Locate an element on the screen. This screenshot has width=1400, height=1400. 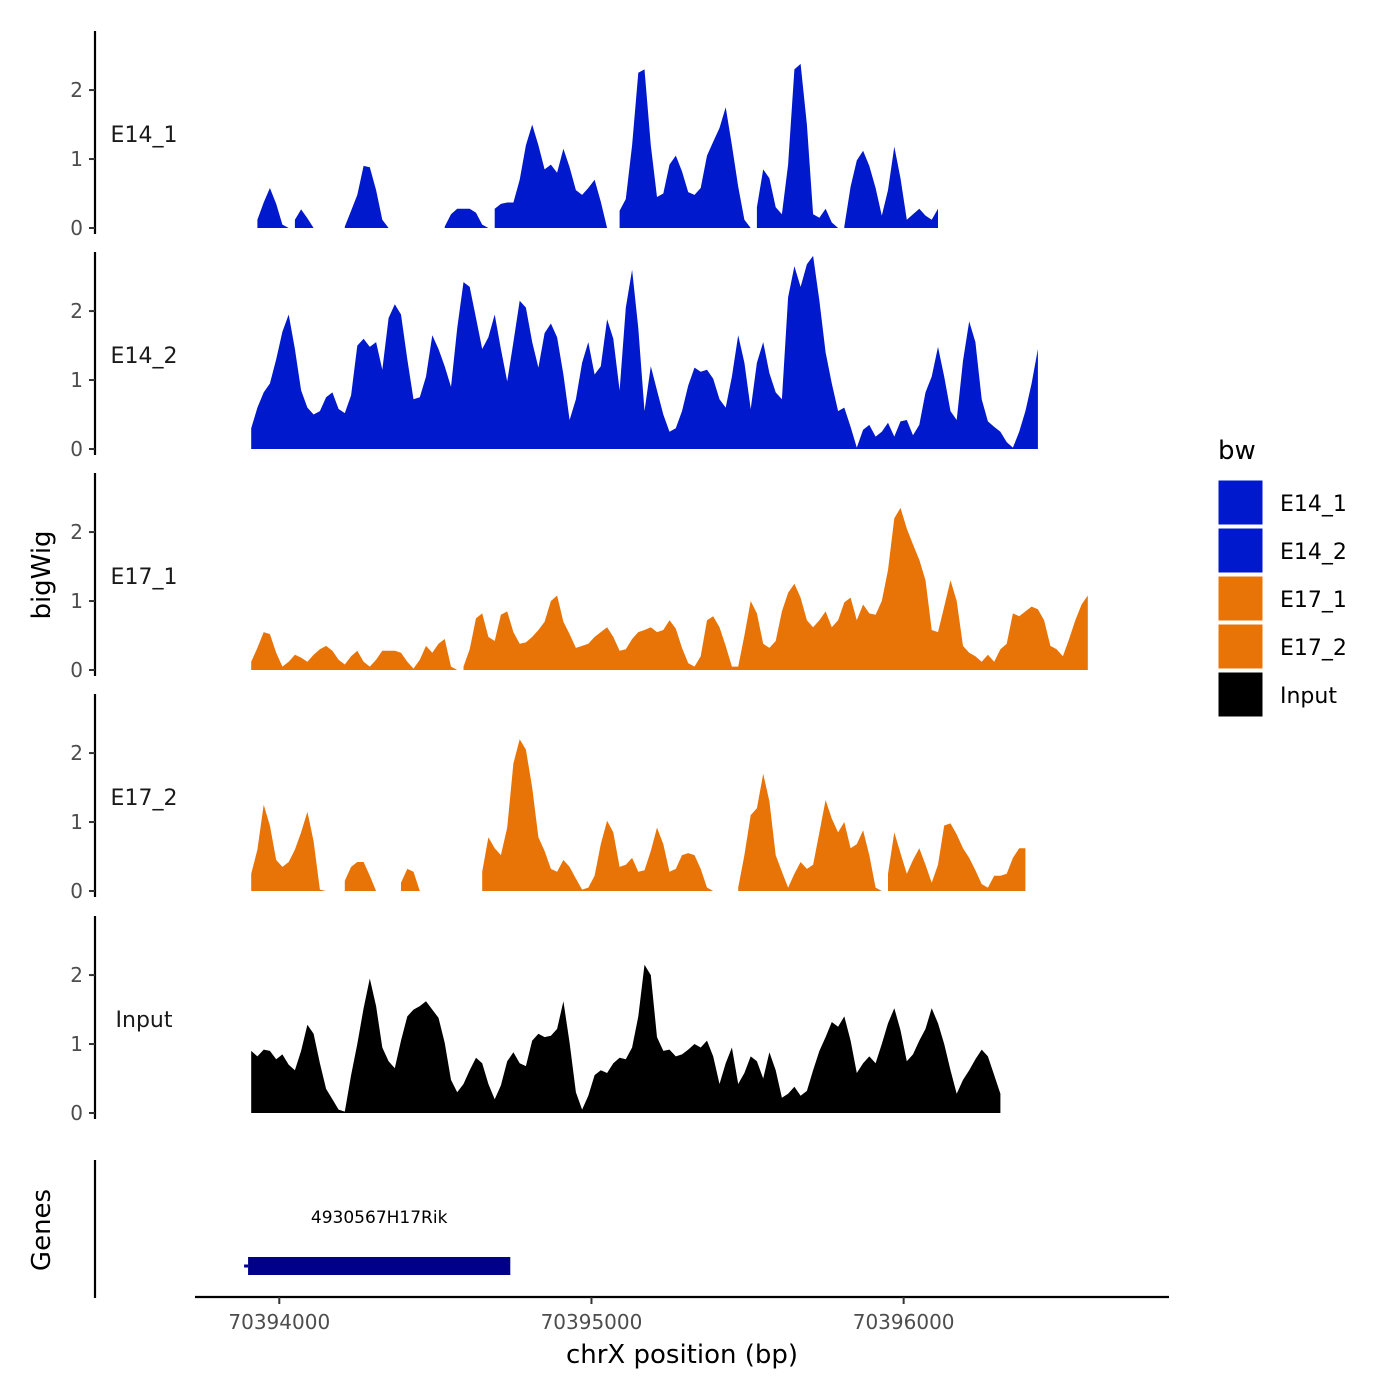
track-e17-1: 0 1 2 E17_1 is located at coordinates (579, 577).